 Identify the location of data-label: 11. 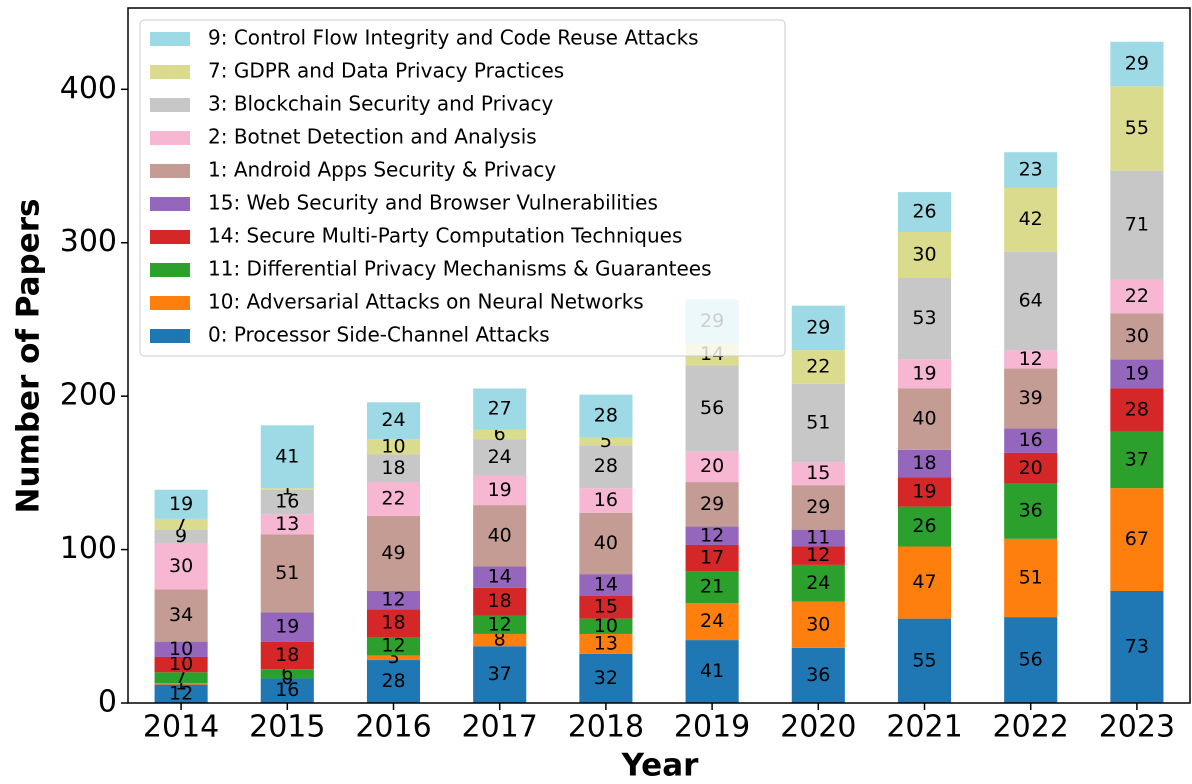
(818, 538).